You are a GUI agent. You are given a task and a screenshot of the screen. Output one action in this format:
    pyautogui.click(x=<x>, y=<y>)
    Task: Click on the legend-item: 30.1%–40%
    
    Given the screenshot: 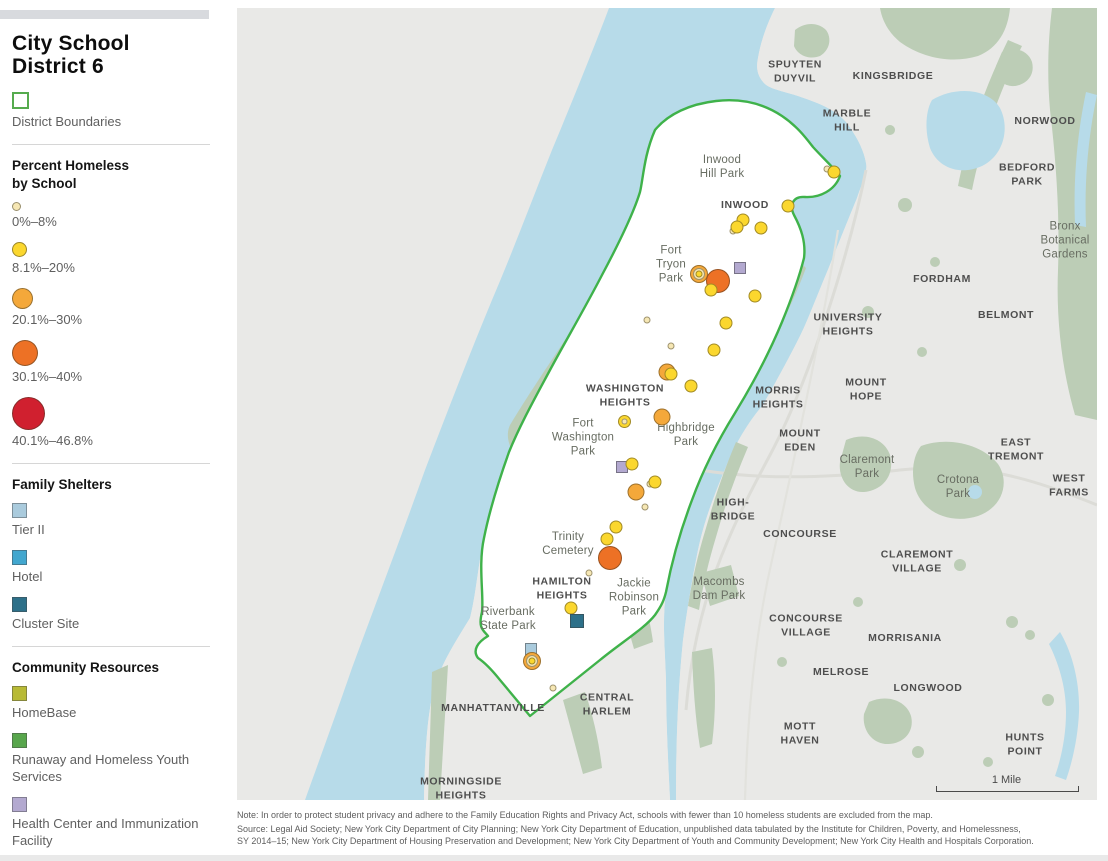 What is the action you would take?
    pyautogui.click(x=115, y=362)
    